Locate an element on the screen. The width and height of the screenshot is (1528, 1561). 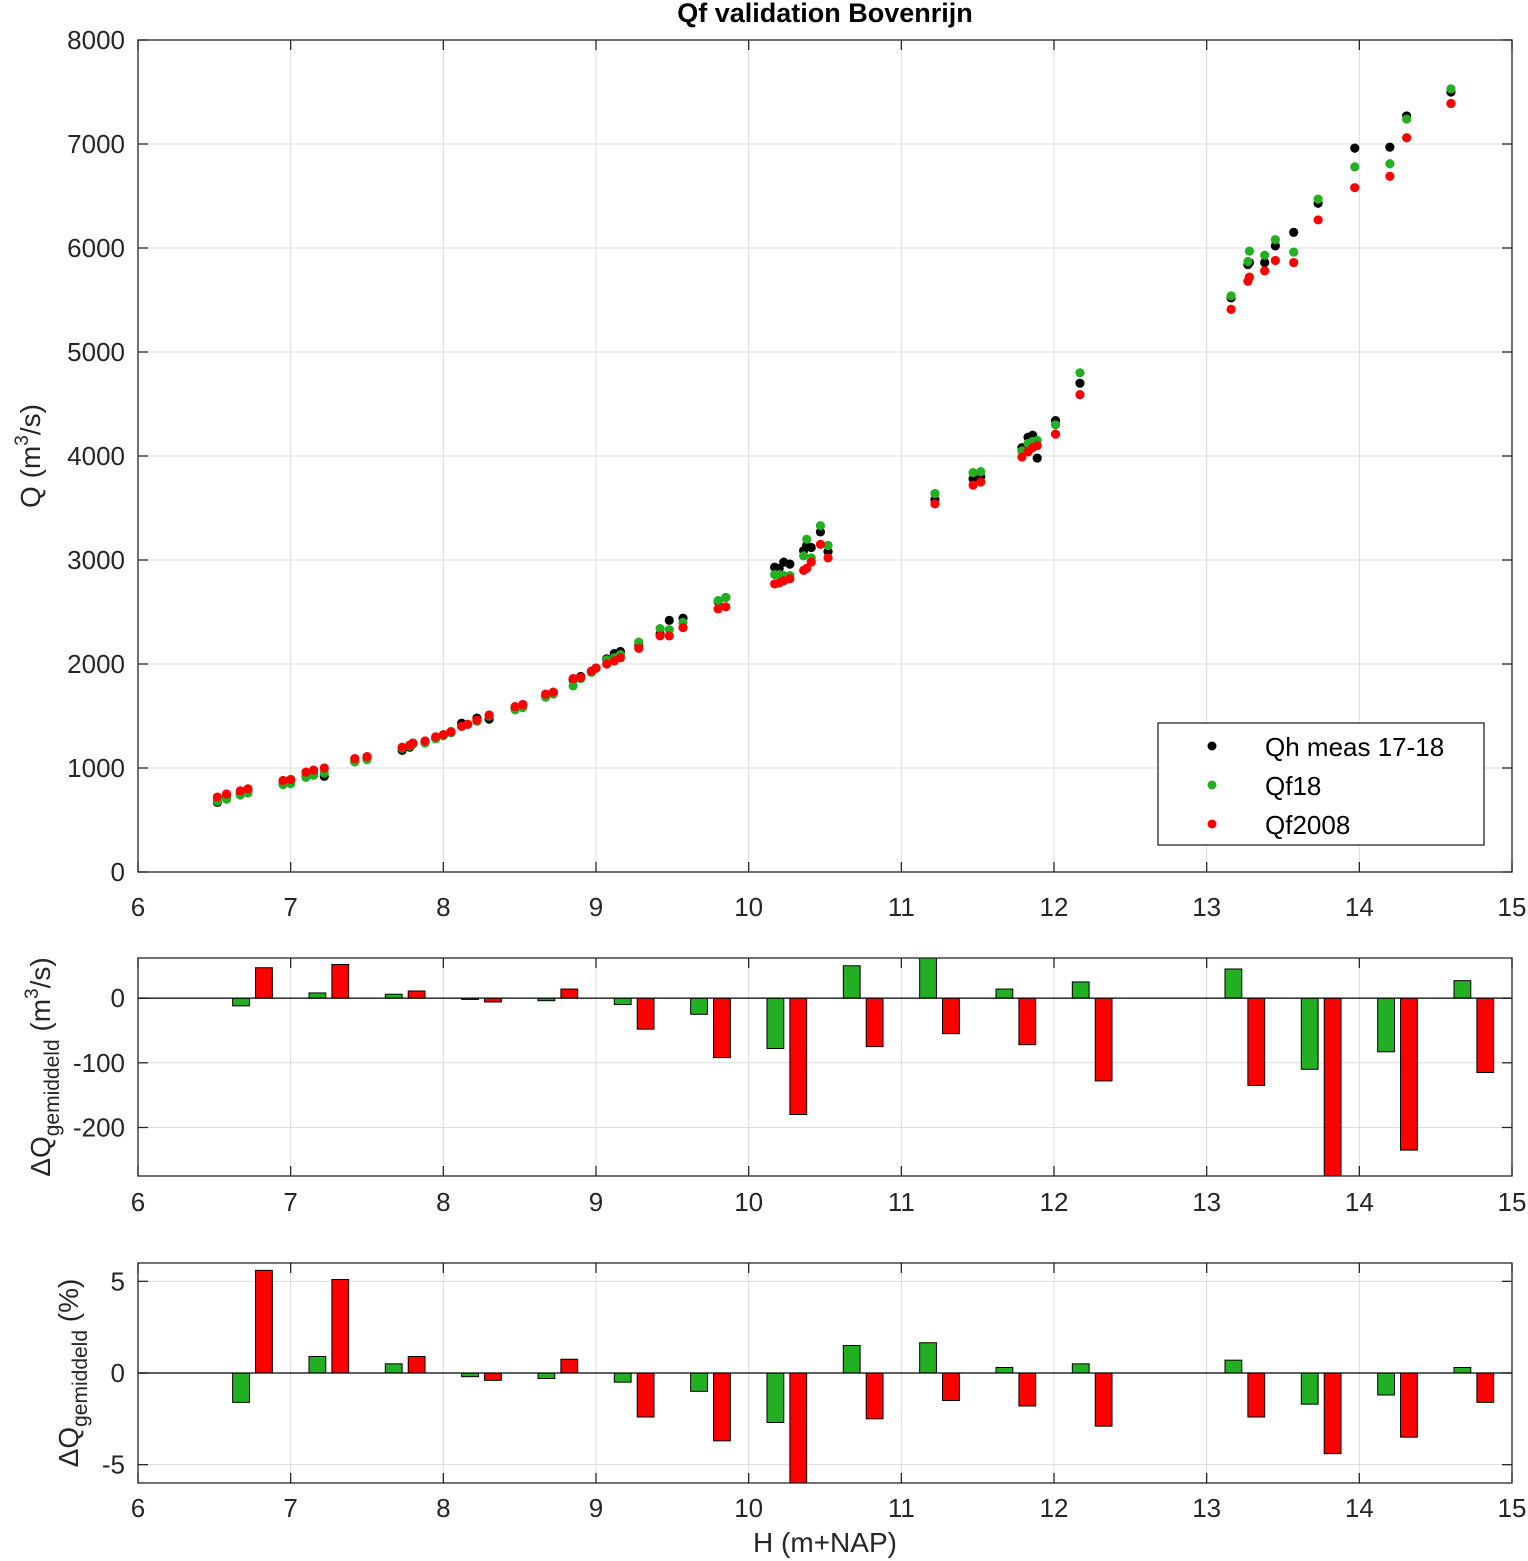
y-tick-label: 8000 is located at coordinates (96, 40).